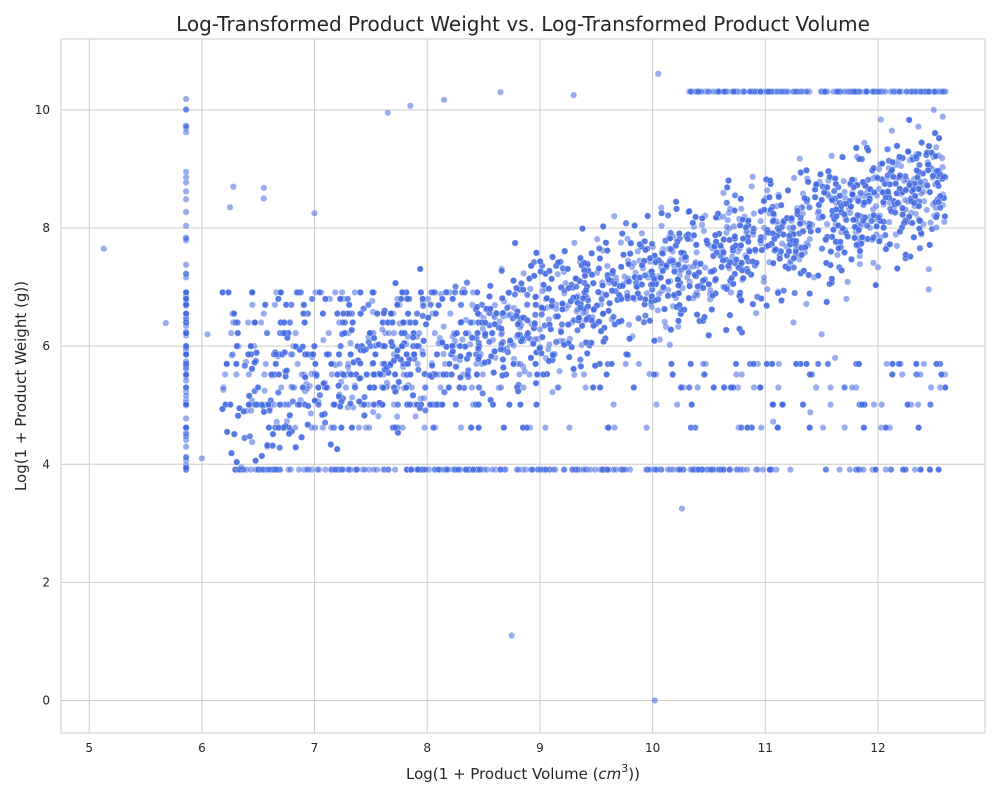 This screenshot has height=800, width=1000. What do you see at coordinates (315, 748) in the screenshot?
I see `x-tick-label: 7` at bounding box center [315, 748].